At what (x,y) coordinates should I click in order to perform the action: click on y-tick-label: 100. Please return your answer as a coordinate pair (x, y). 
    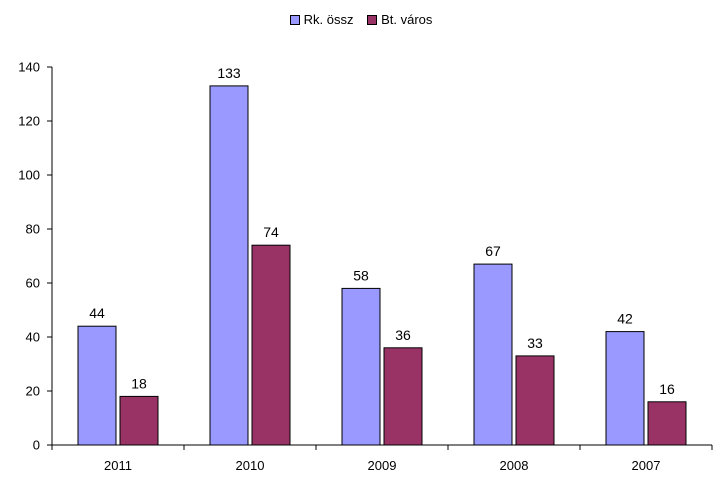
    Looking at the image, I should click on (29, 175).